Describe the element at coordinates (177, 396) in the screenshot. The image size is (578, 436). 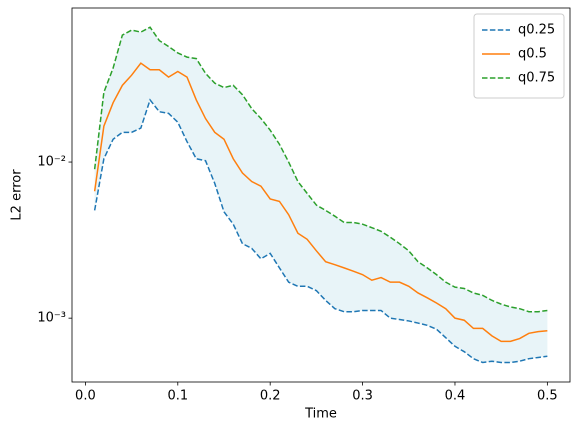
I see `x-tick-label: 0.1` at that location.